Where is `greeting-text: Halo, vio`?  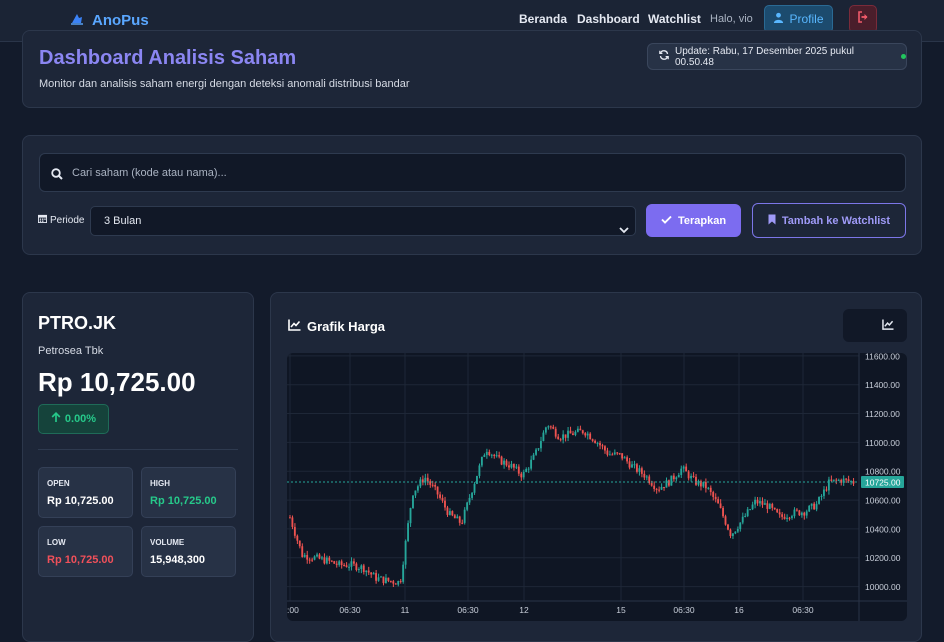 greeting-text: Halo, vio is located at coordinates (731, 19).